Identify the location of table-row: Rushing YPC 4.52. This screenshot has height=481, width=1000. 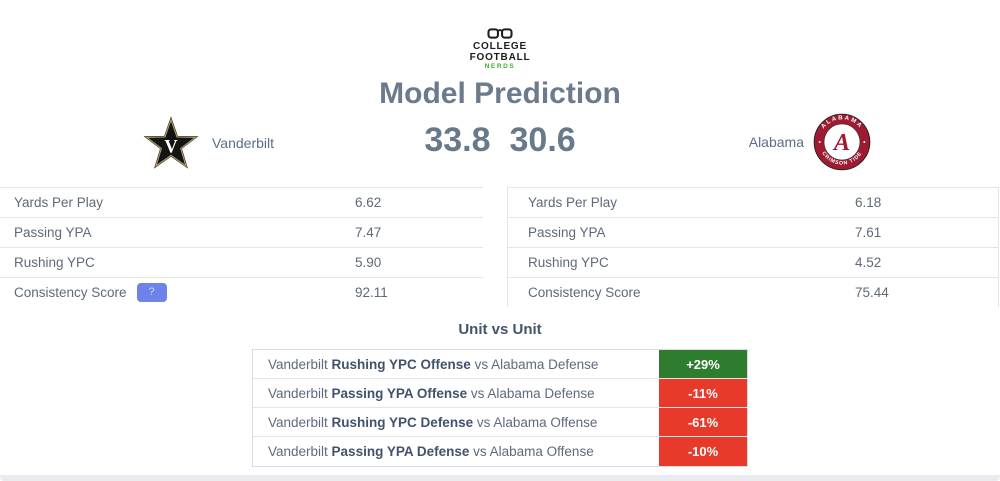
(753, 262).